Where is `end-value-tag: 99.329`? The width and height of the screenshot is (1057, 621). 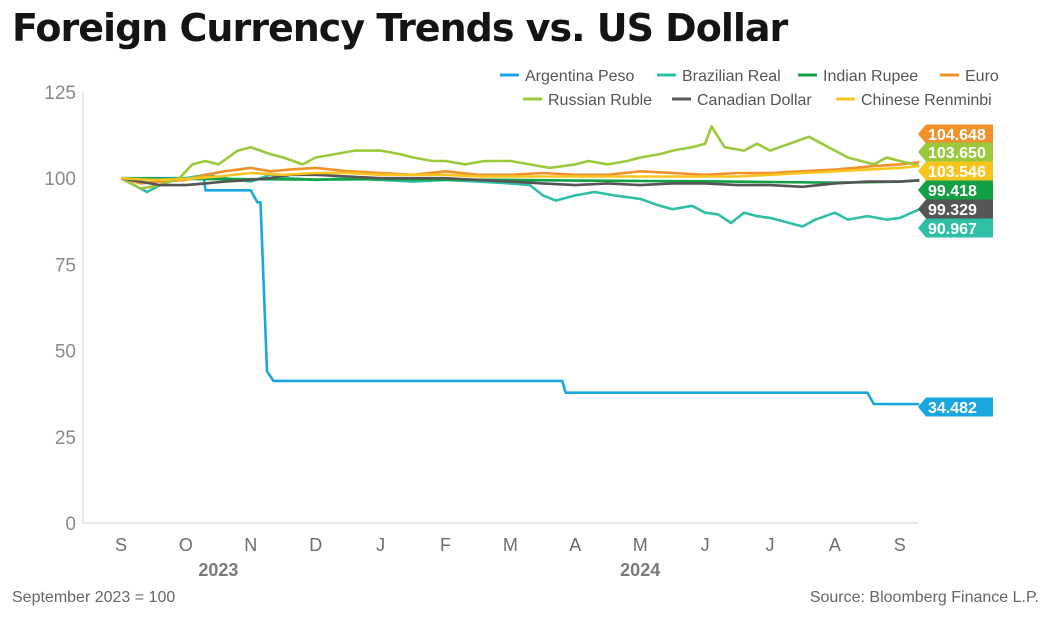
end-value-tag: 99.329 is located at coordinates (955, 209).